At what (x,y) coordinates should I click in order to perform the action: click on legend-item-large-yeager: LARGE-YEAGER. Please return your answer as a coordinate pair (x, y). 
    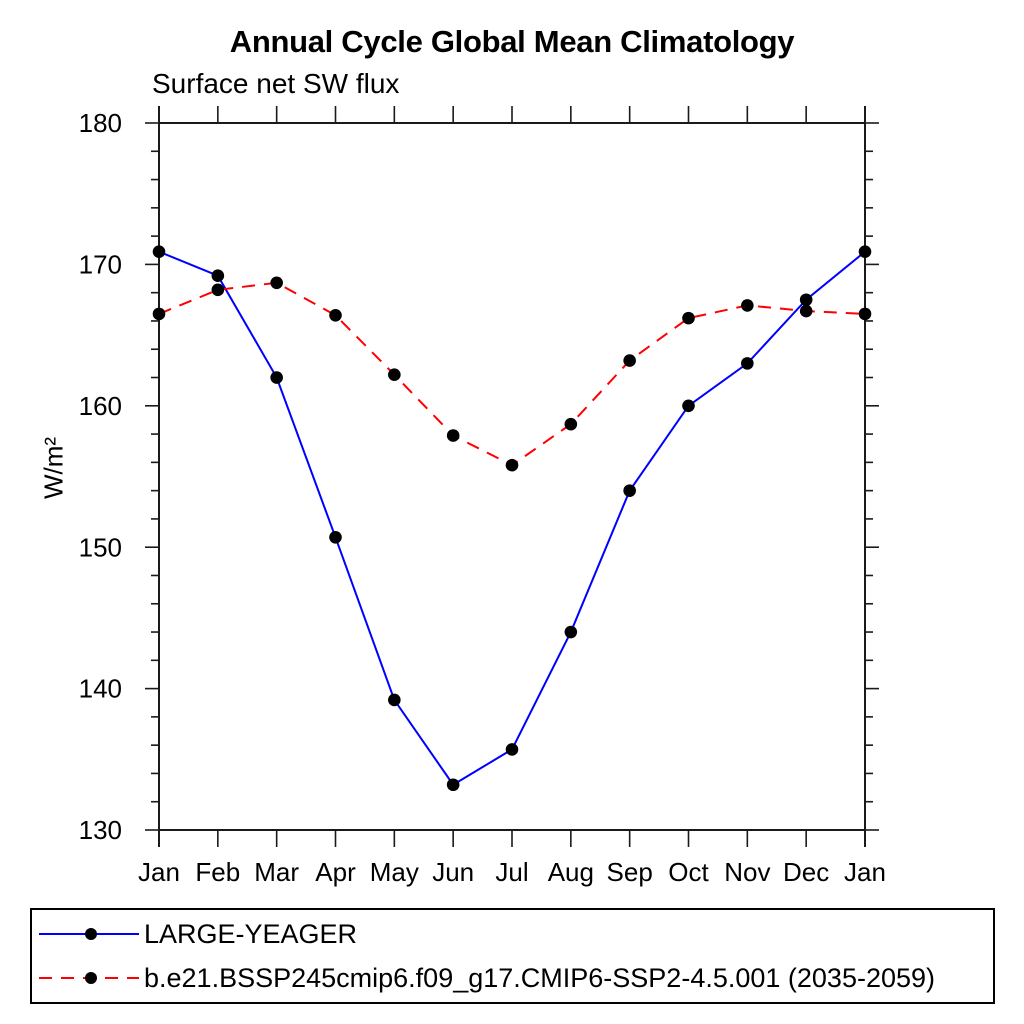
    Looking at the image, I should click on (512, 934).